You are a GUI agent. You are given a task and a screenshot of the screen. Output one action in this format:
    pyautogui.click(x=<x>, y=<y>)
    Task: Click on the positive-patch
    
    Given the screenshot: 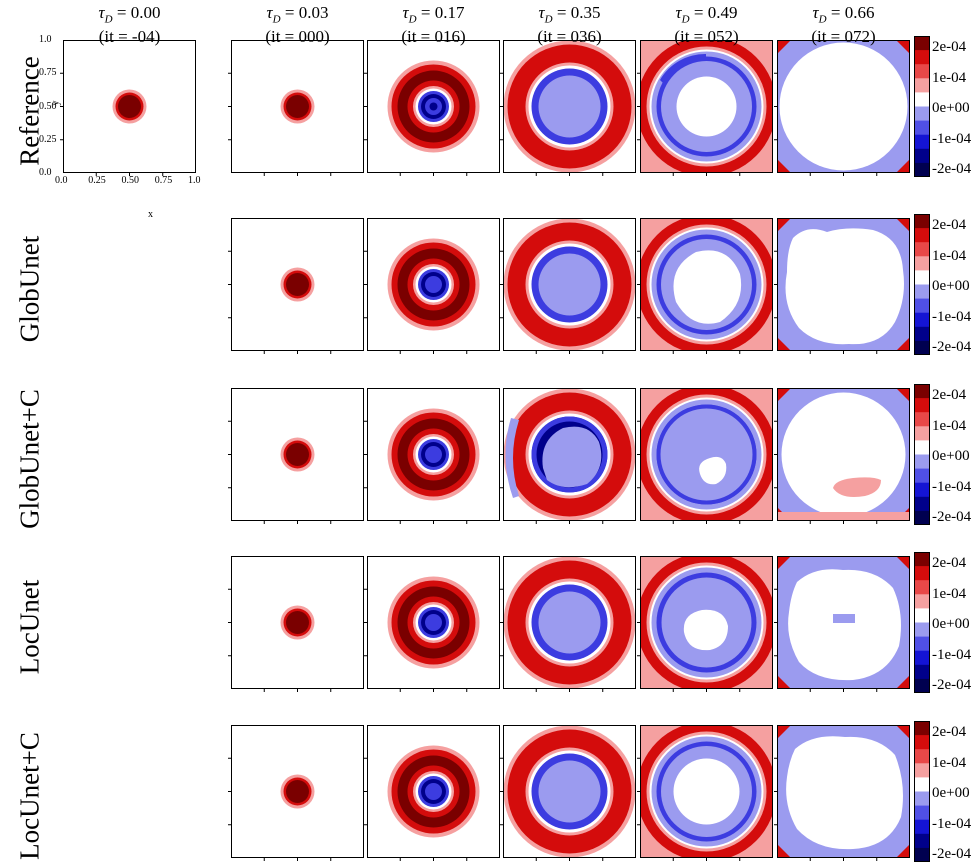 What is the action you would take?
    pyautogui.click(x=857, y=487)
    